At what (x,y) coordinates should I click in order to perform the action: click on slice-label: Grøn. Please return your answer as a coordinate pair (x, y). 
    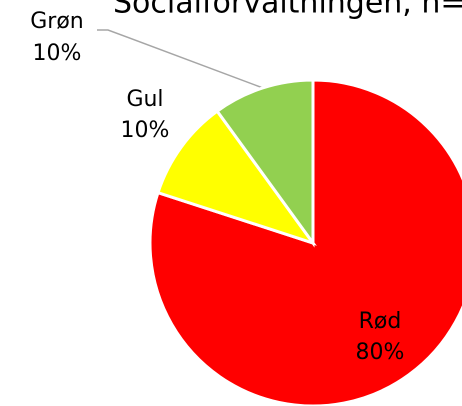
    Looking at the image, I should click on (57, 21).